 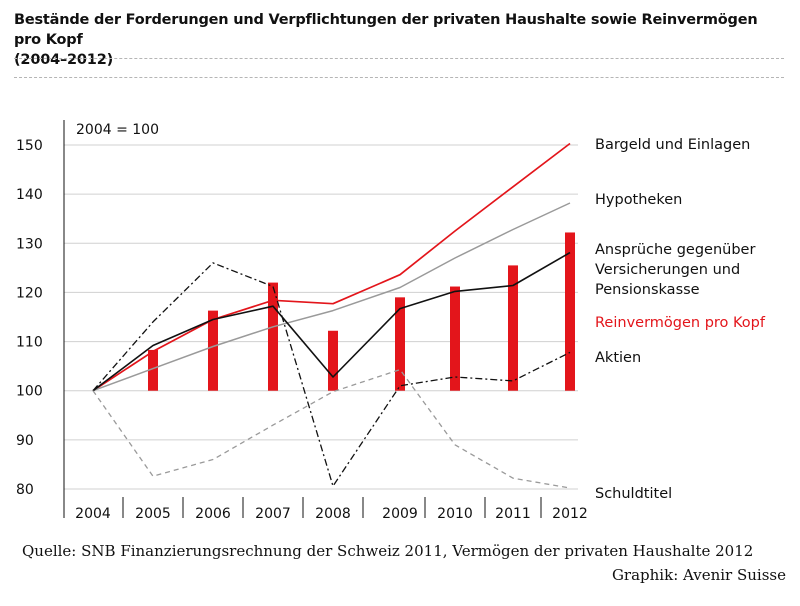 I want to click on series-label: Versicherungen und, so click(x=667, y=270).